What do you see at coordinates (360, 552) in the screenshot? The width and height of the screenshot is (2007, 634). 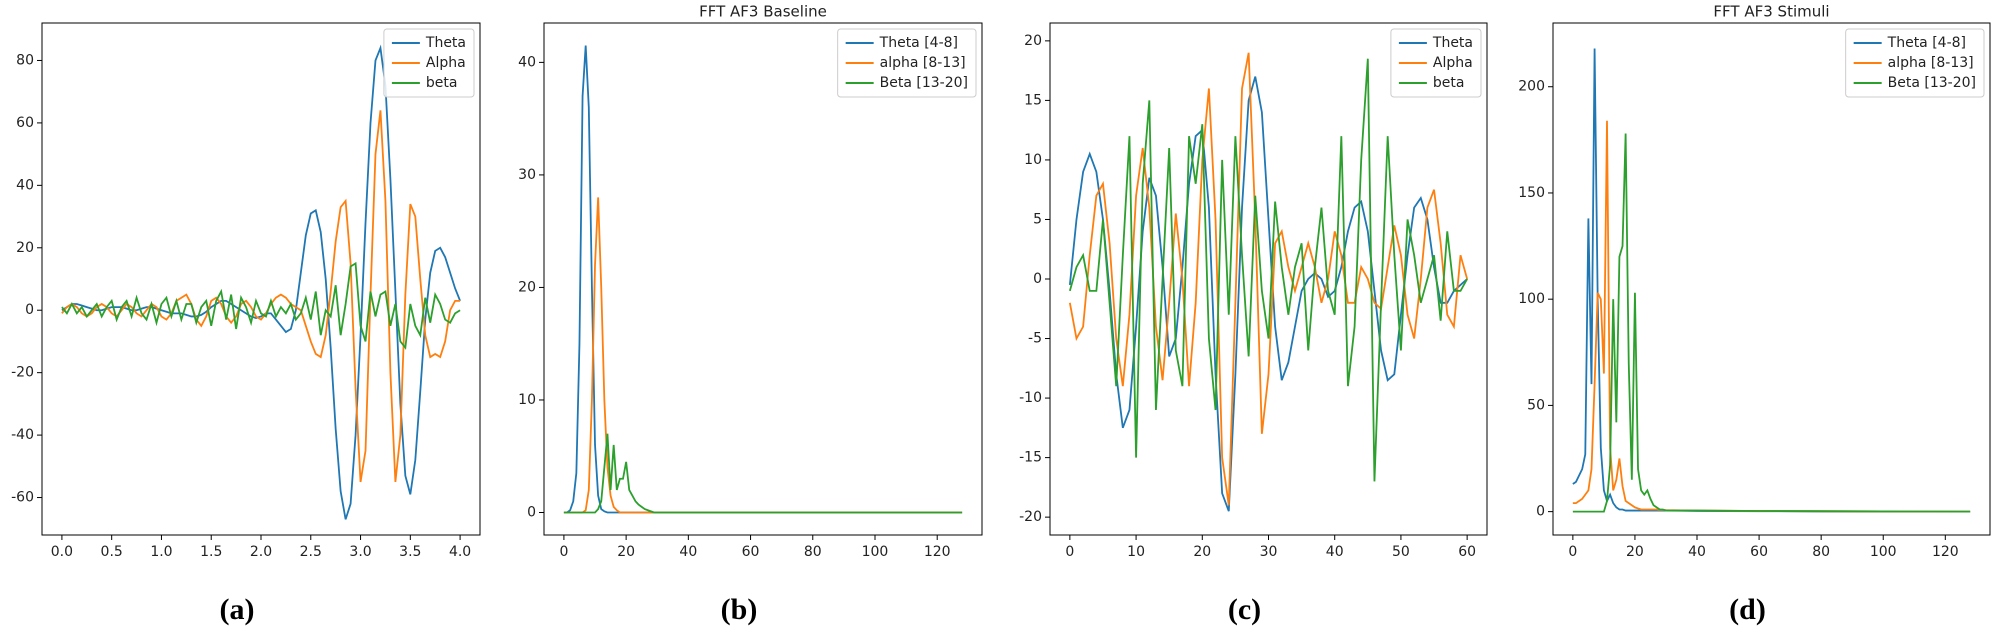 I see `x-tick-label: 3.0` at bounding box center [360, 552].